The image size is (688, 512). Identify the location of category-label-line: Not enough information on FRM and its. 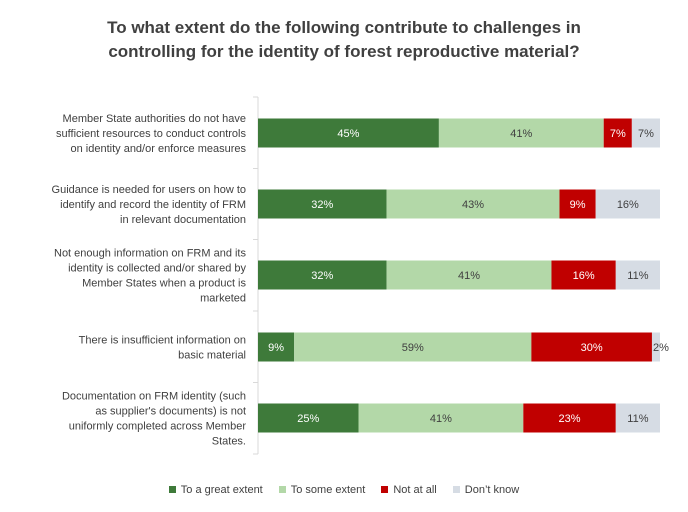
(150, 254).